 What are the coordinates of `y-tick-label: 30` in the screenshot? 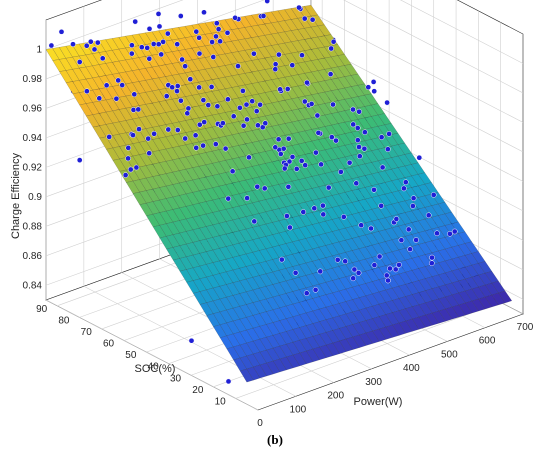 It's located at (176, 378).